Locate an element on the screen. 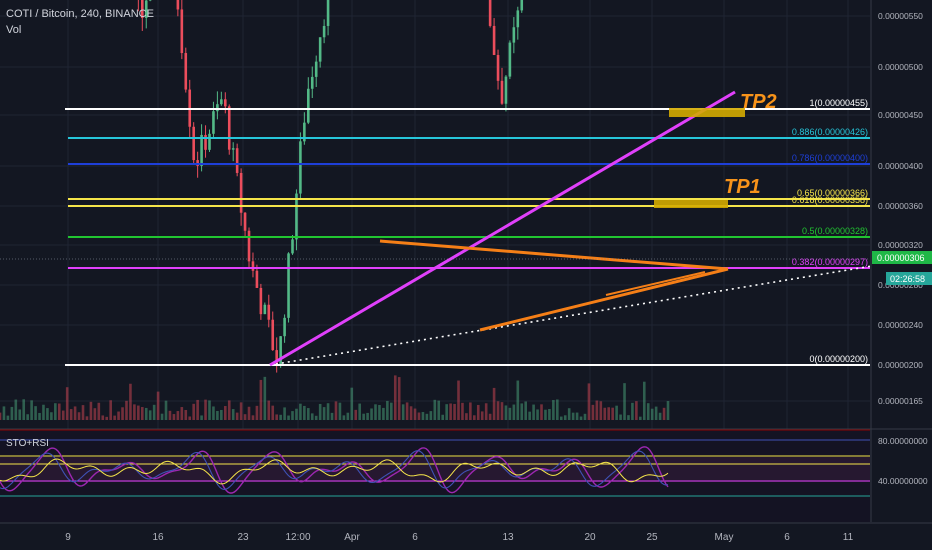 This screenshot has height=550, width=932. tp2-box is located at coordinates (707, 112).